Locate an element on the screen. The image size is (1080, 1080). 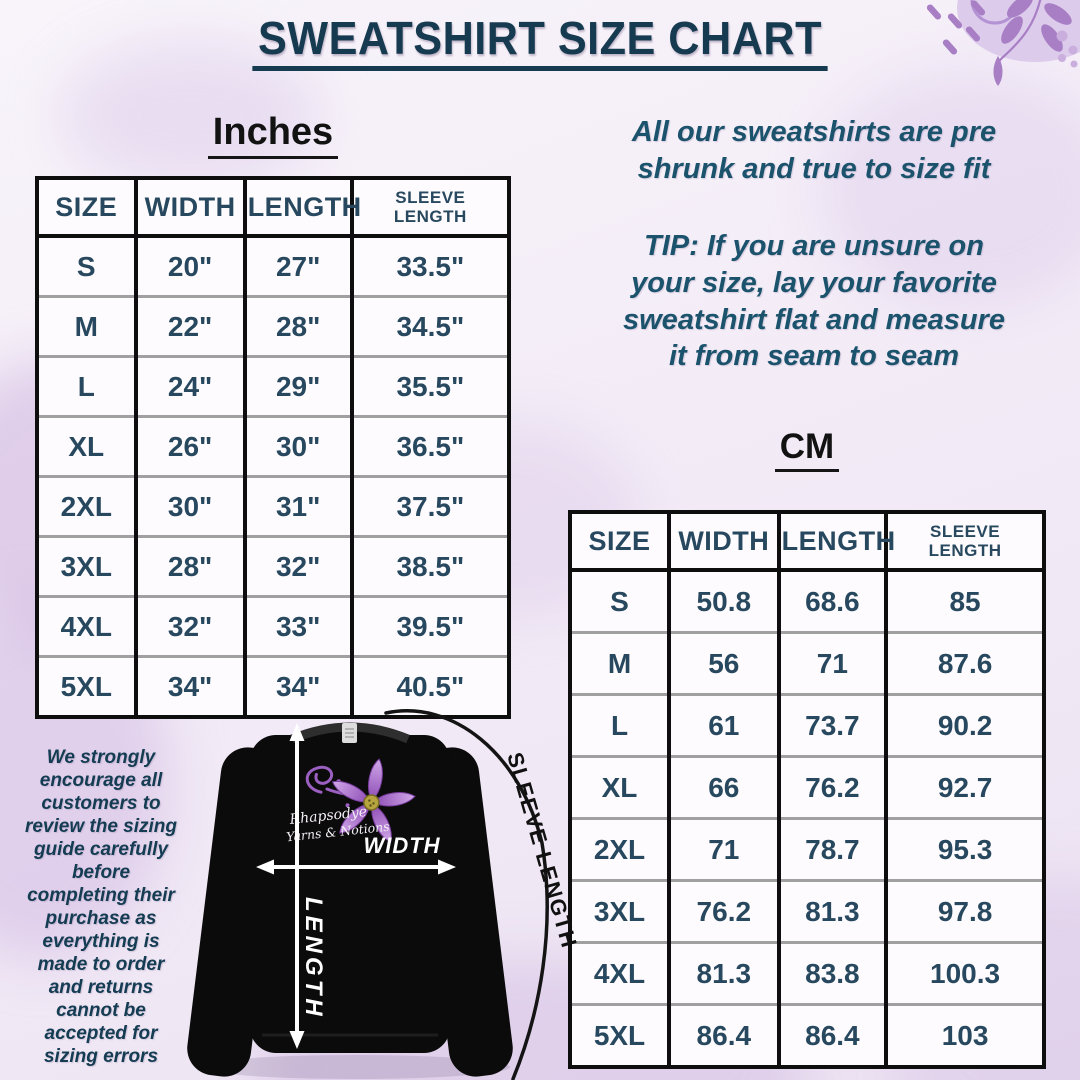
size-cell: 34.5" is located at coordinates (429, 326).